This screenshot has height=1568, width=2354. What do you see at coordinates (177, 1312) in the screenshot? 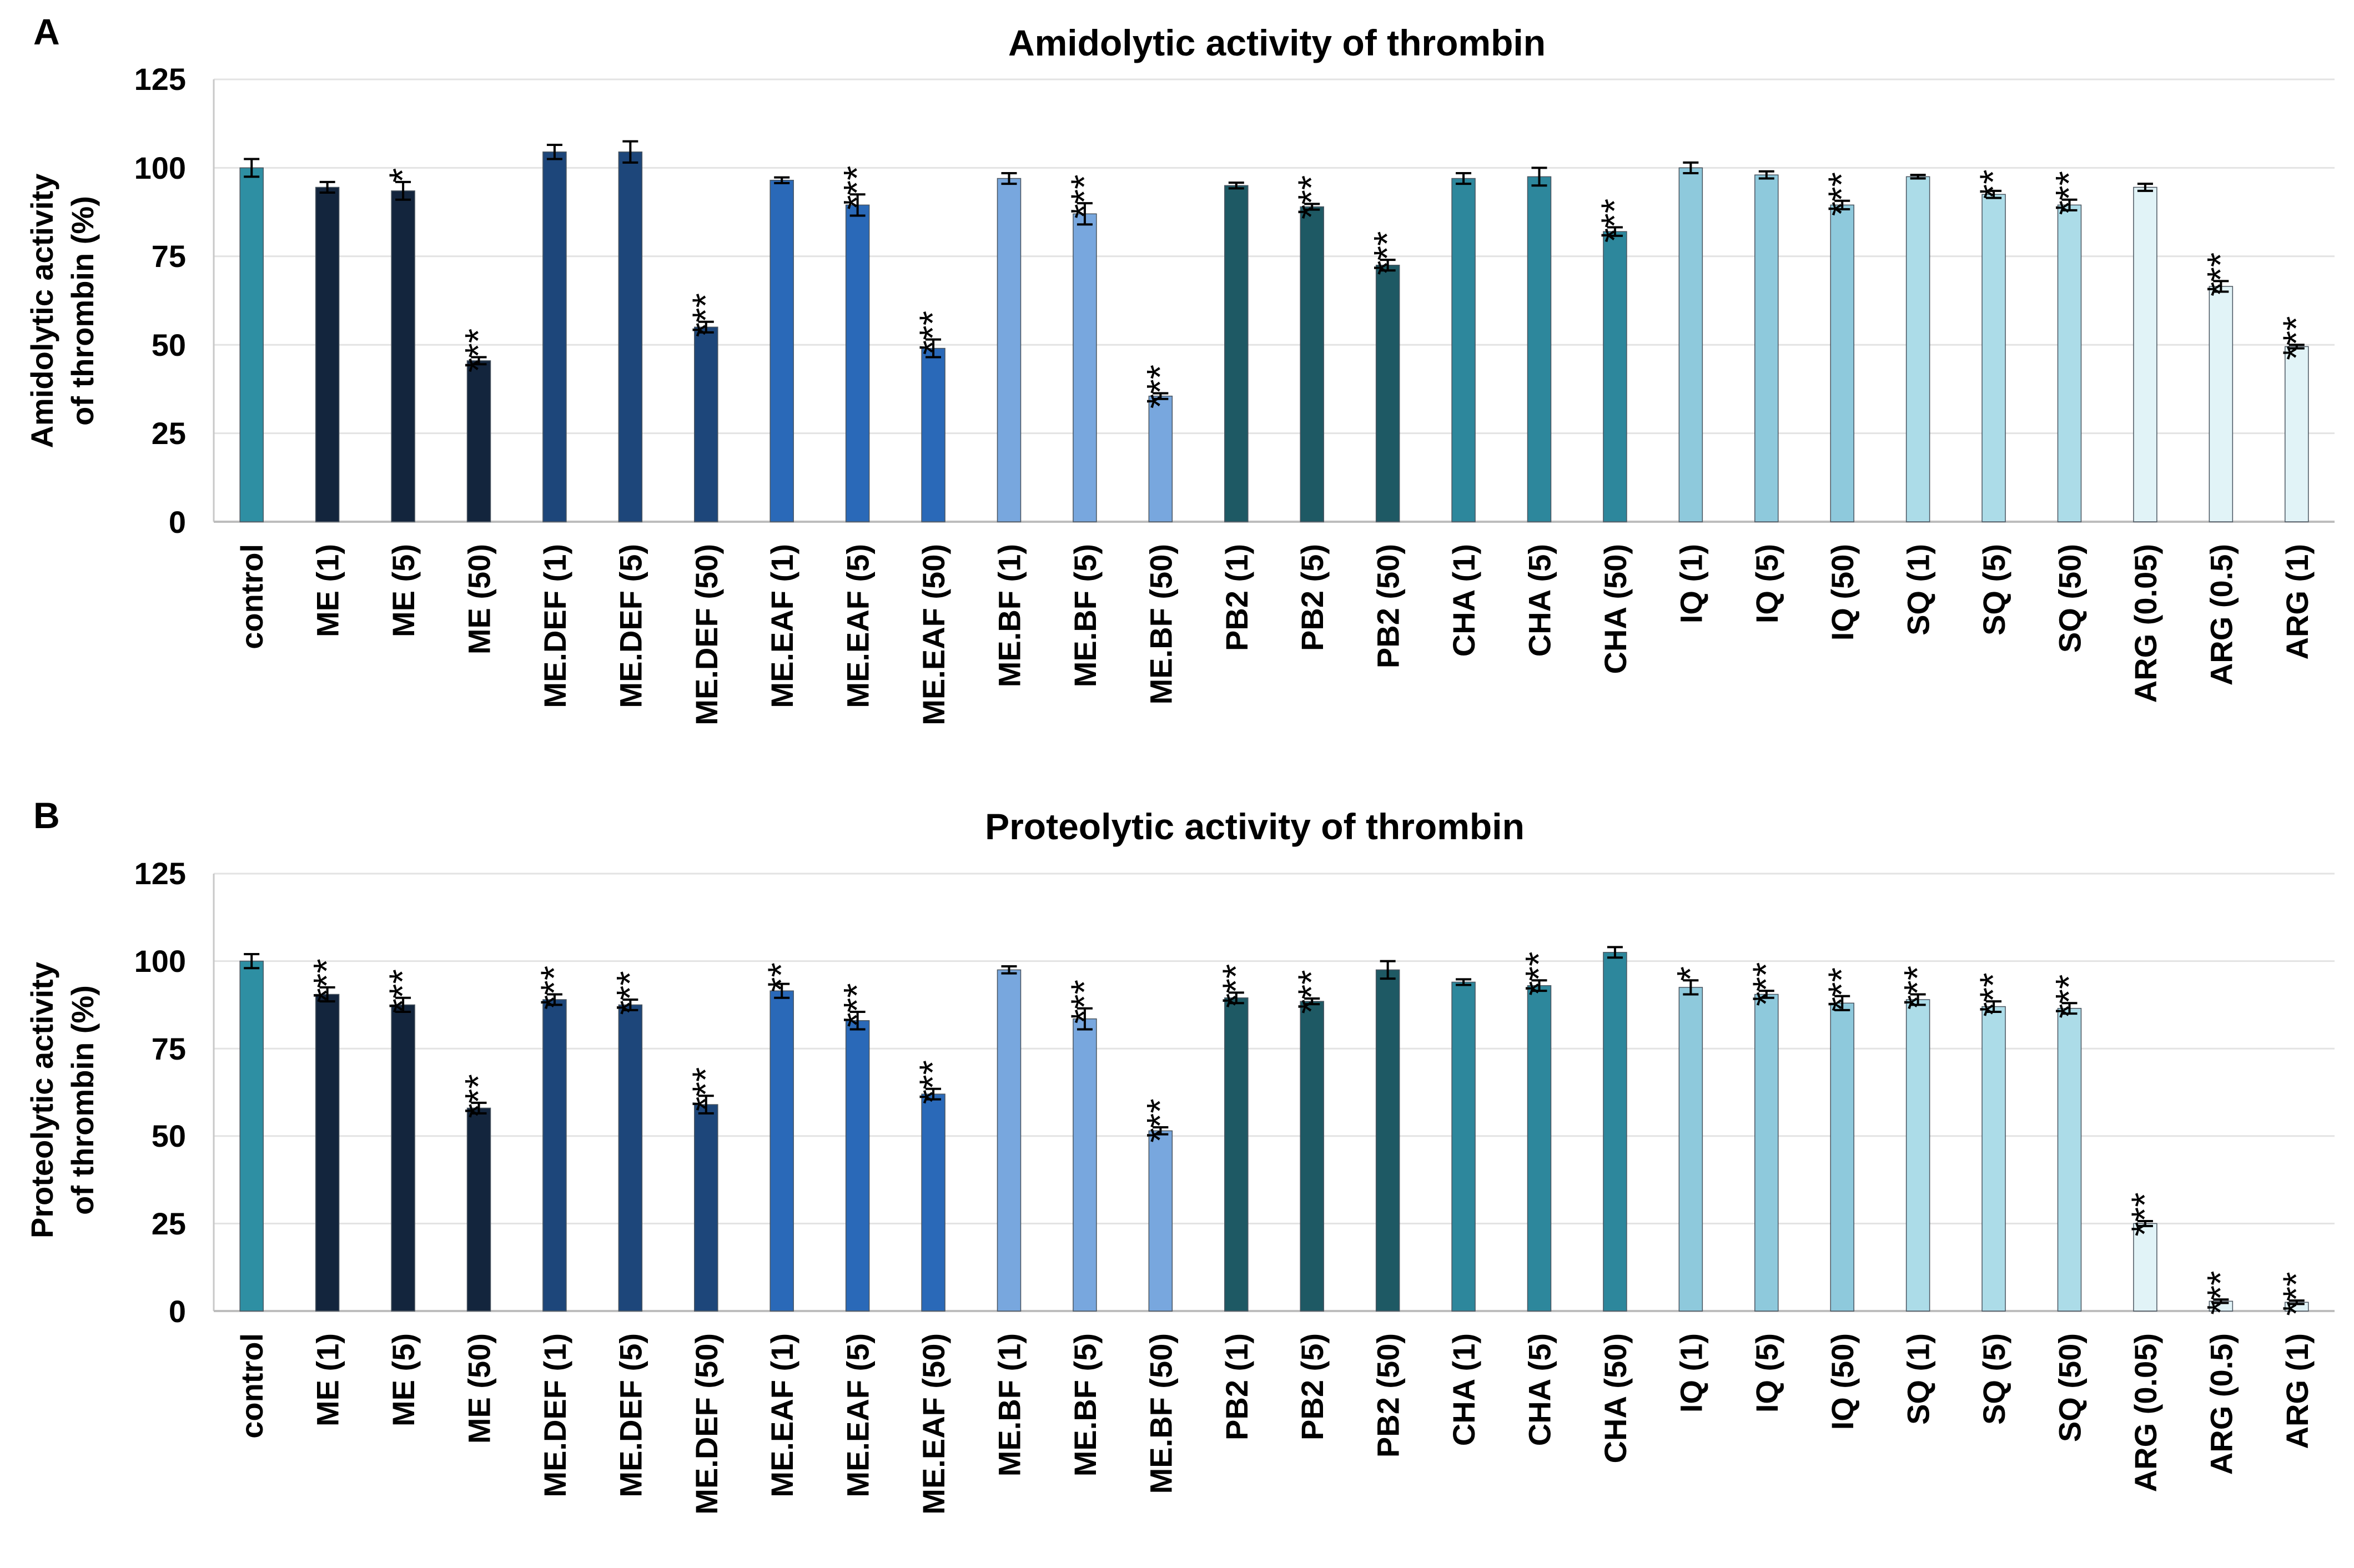
I see `y-tick-label: 0` at bounding box center [177, 1312].